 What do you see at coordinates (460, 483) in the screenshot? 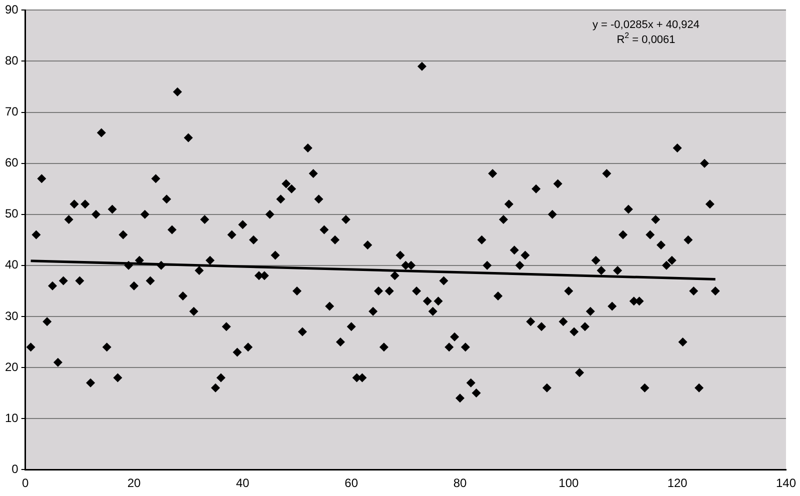
I see `x-tick-label: 80` at bounding box center [460, 483].